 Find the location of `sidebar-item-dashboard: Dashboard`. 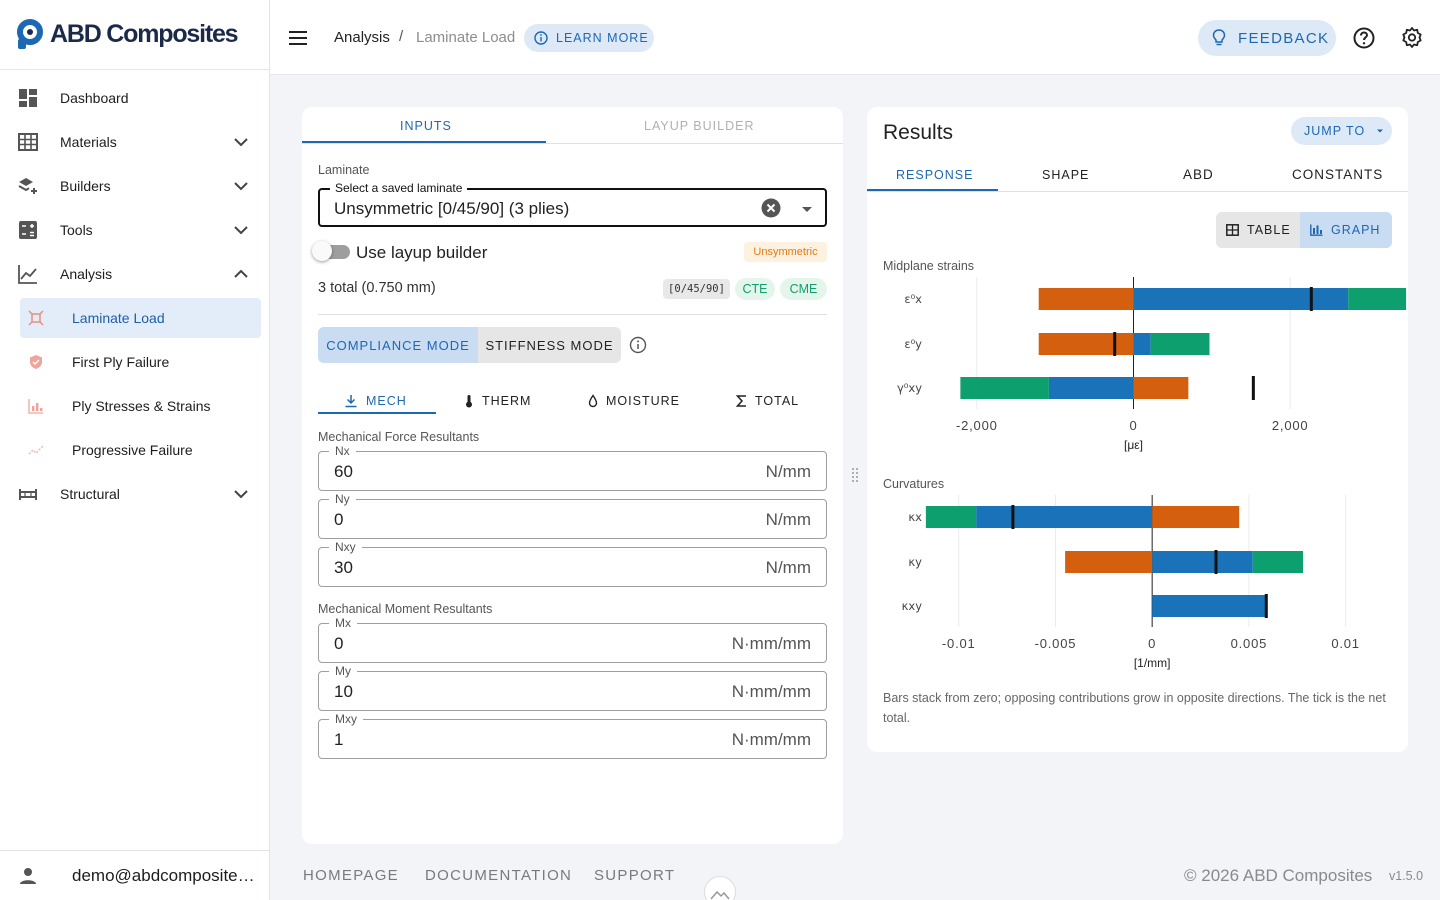

sidebar-item-dashboard: Dashboard is located at coordinates (135, 98).